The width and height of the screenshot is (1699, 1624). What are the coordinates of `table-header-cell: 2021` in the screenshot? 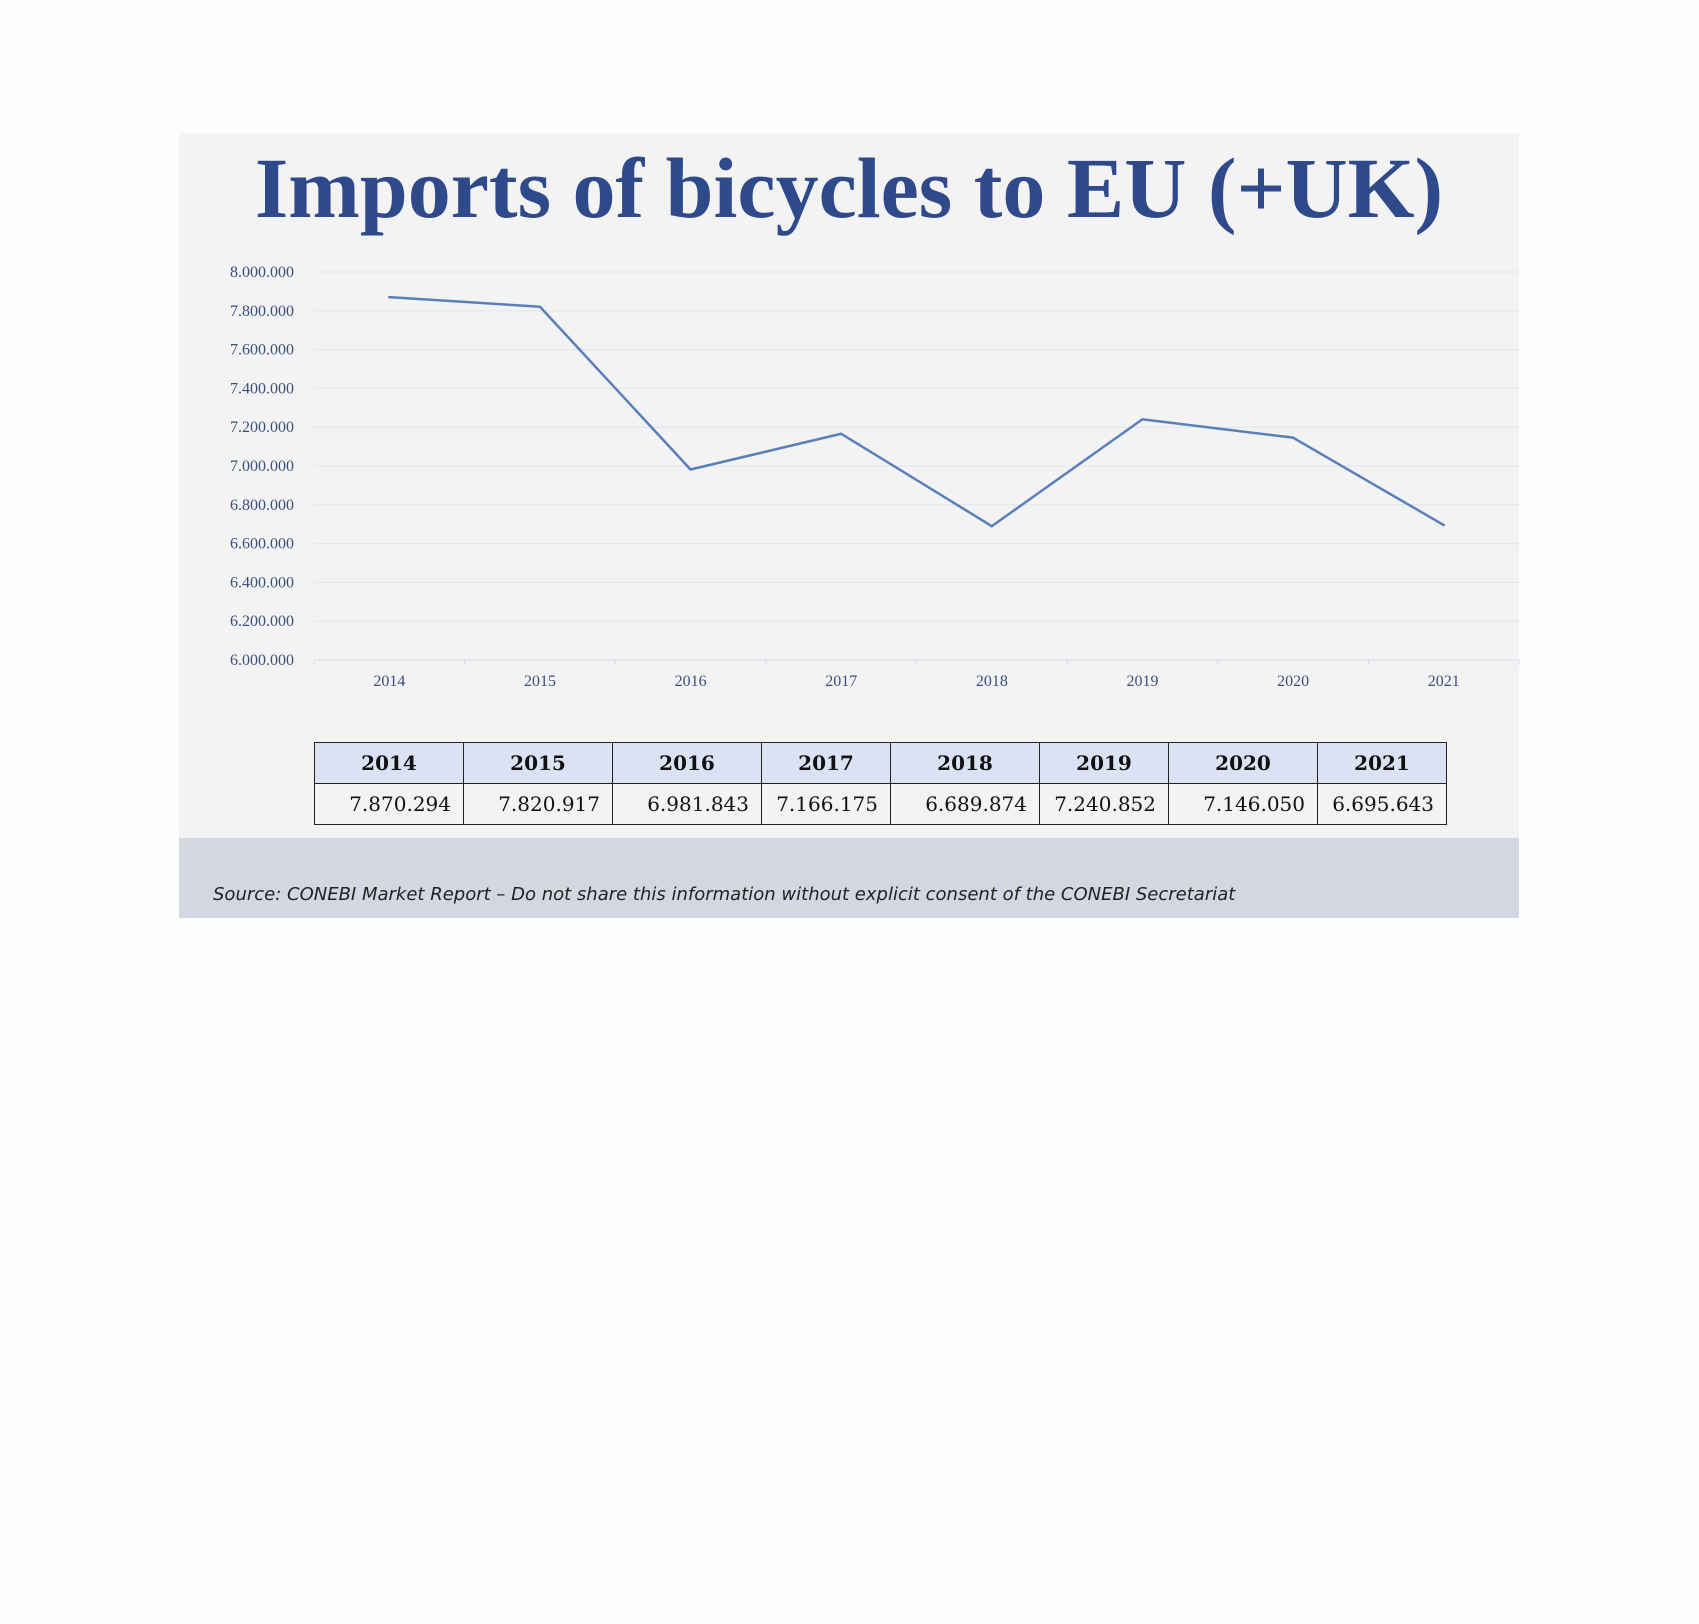 It's located at (1382, 763).